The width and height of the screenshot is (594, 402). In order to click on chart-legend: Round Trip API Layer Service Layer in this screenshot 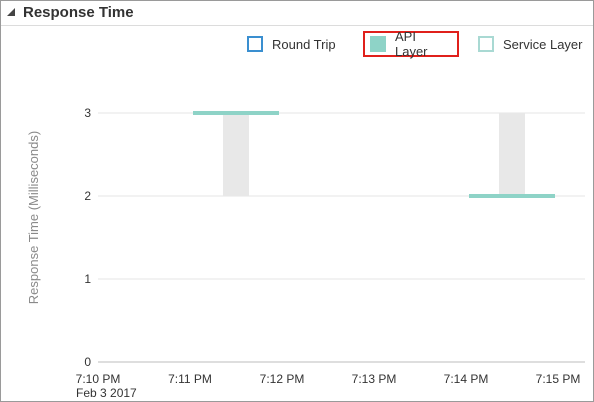, I will do `click(297, 44)`.